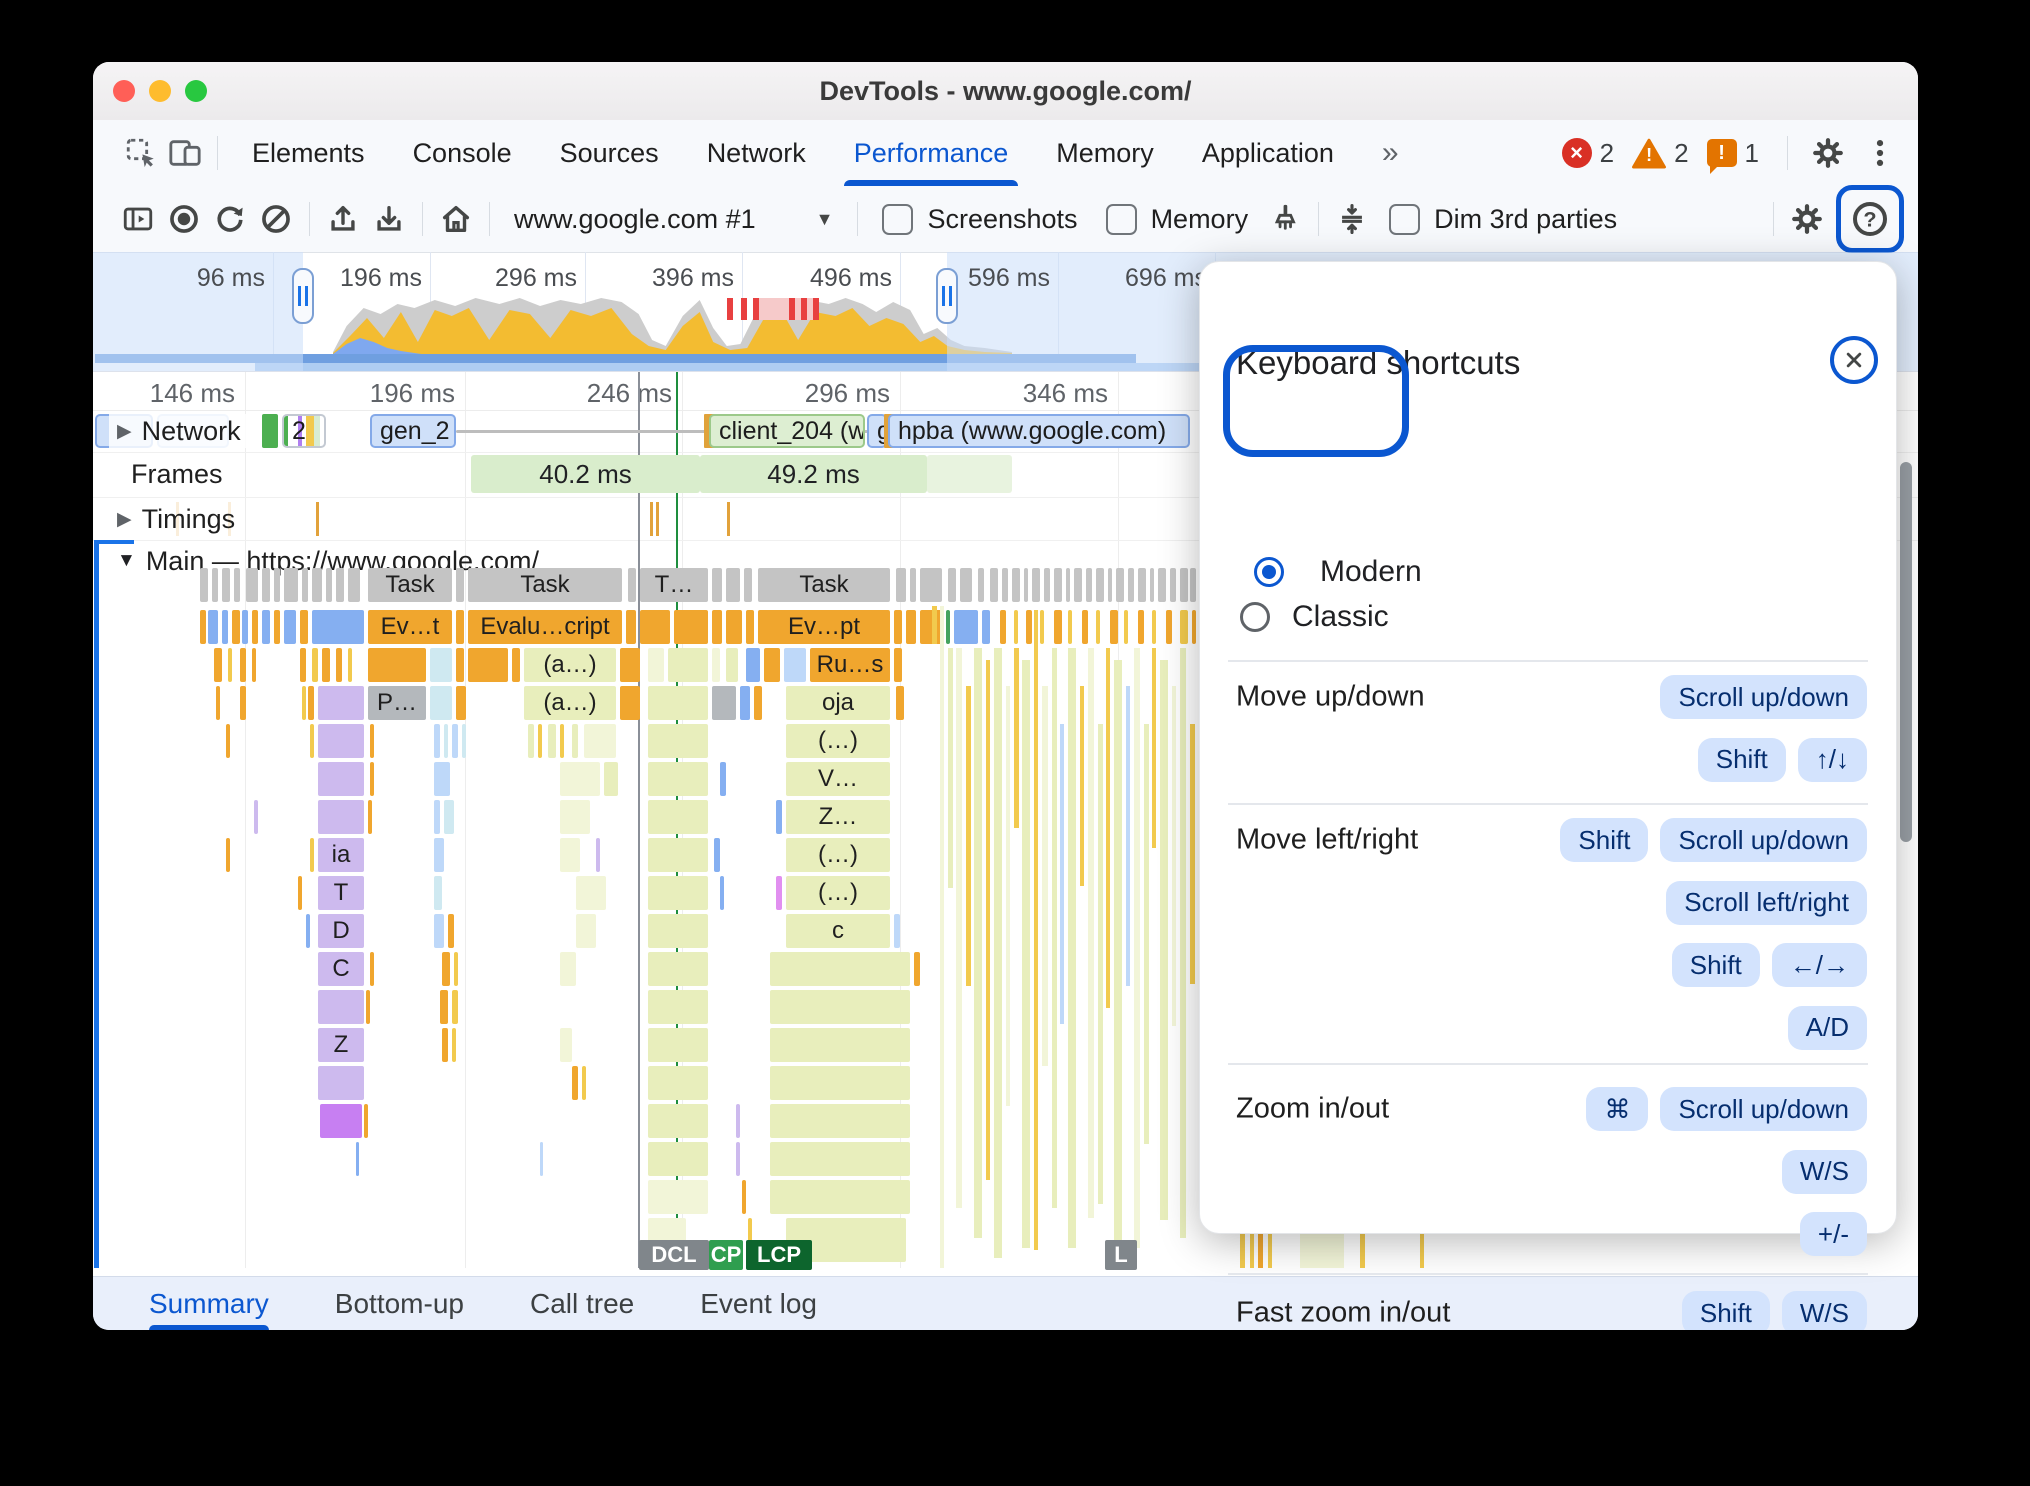 The height and width of the screenshot is (1486, 2030). What do you see at coordinates (838, 855) in the screenshot?
I see `flame-segment: (…)` at bounding box center [838, 855].